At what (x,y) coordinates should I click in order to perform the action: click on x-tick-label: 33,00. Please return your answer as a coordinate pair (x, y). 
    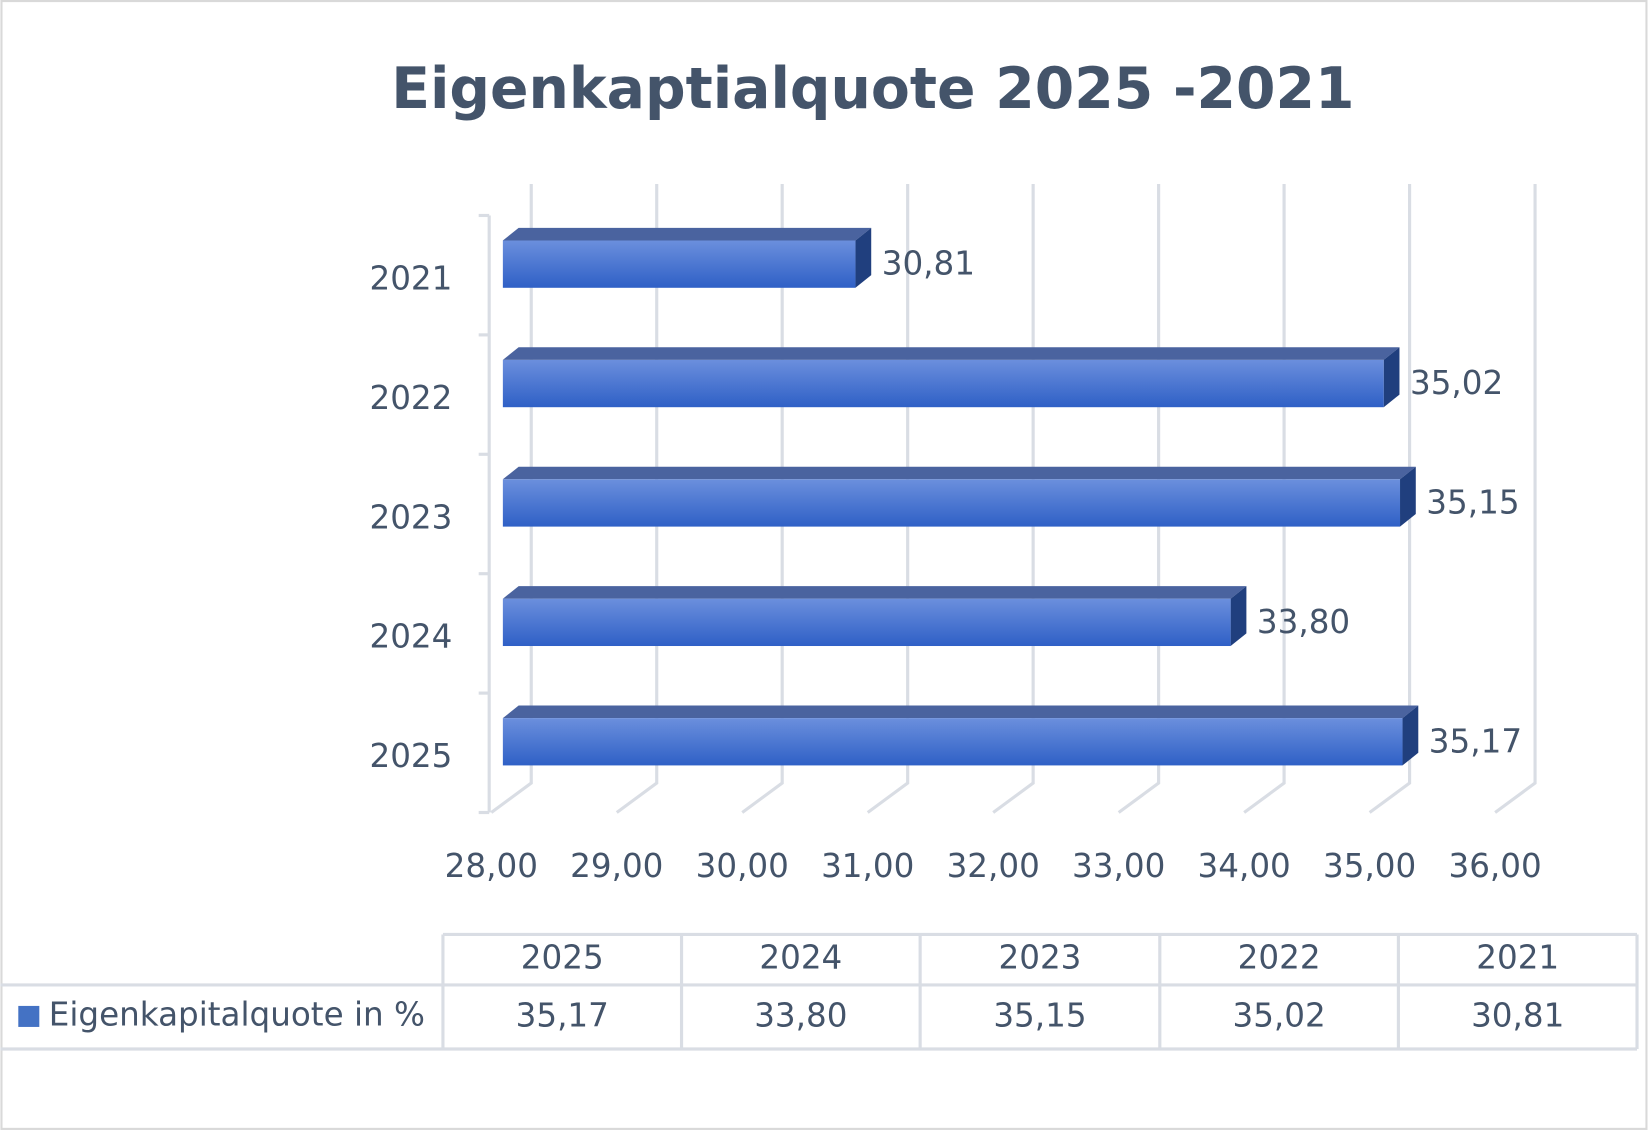
    Looking at the image, I should click on (1118, 866).